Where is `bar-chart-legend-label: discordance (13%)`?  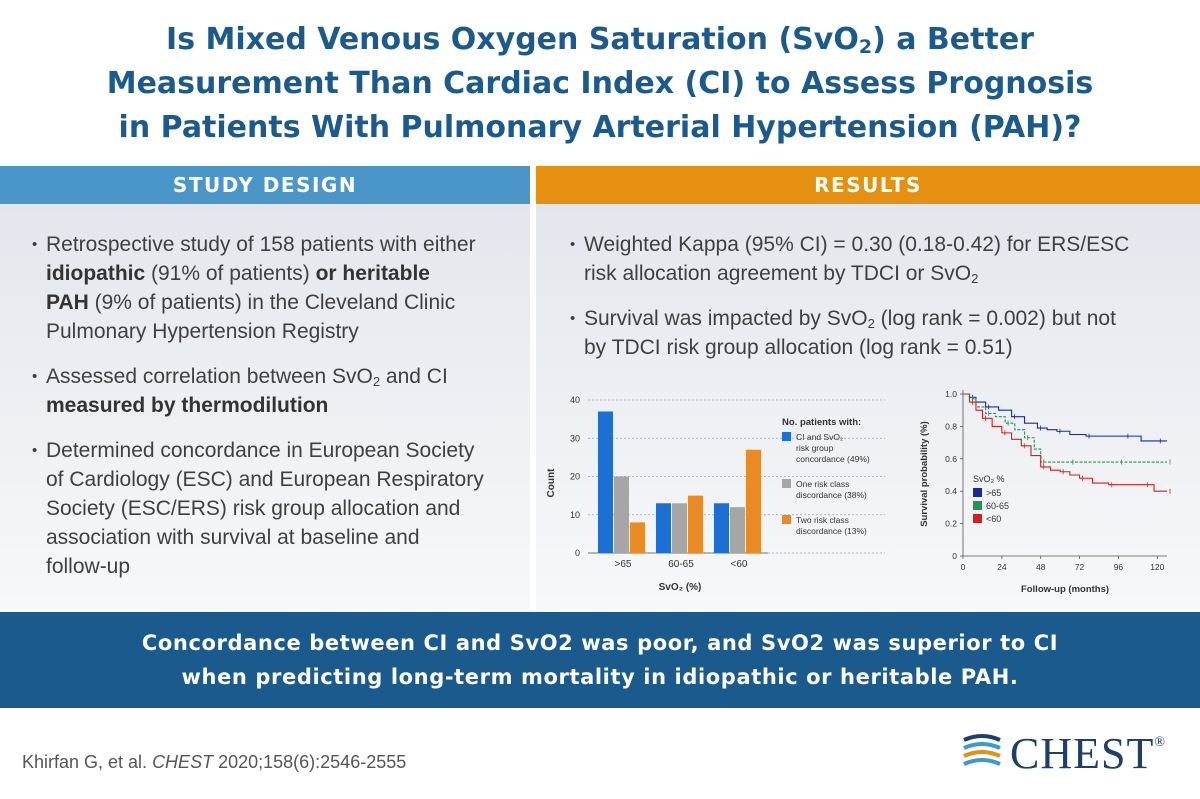
bar-chart-legend-label: discordance (13%) is located at coordinates (831, 531).